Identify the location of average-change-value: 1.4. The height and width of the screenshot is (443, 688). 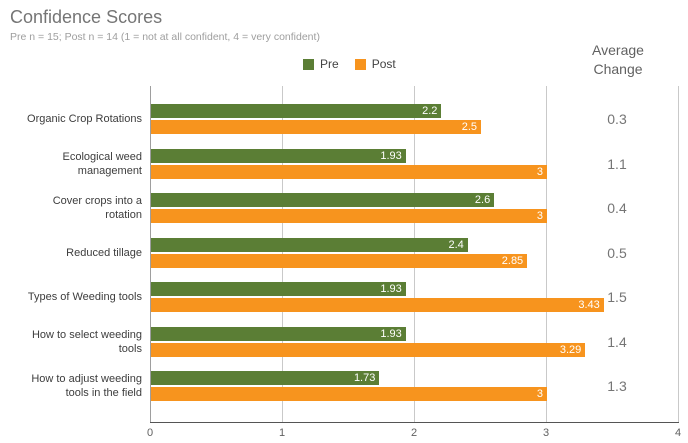
(617, 341).